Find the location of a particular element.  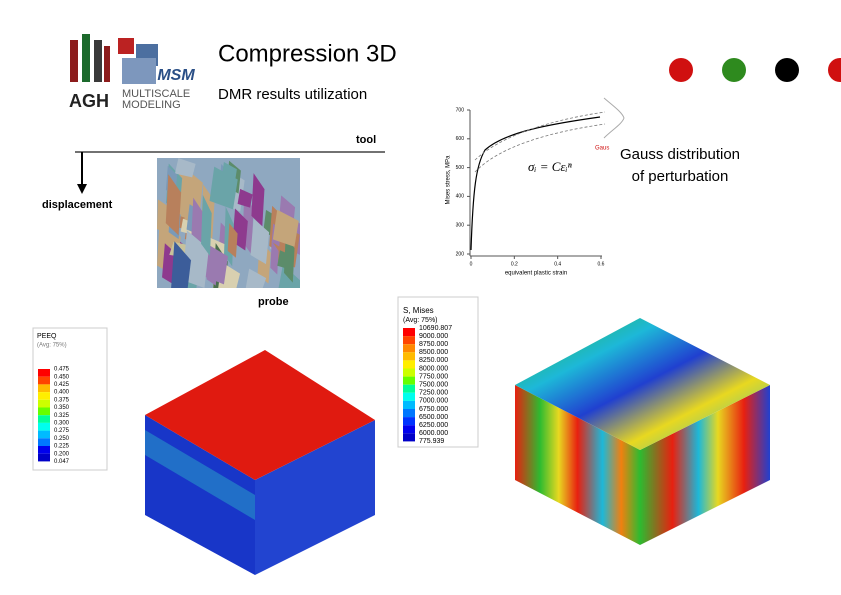

curve is located at coordinates (535, 183).